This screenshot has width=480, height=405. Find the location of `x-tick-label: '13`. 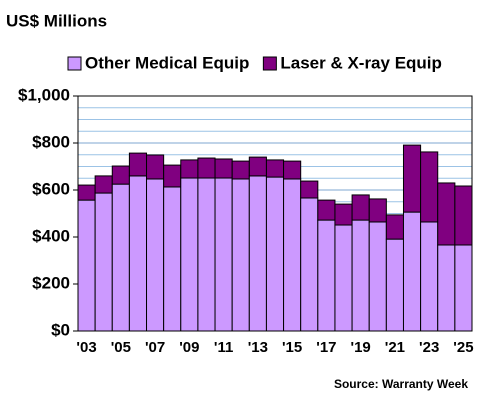

x-tick-label: '13 is located at coordinates (258, 347).